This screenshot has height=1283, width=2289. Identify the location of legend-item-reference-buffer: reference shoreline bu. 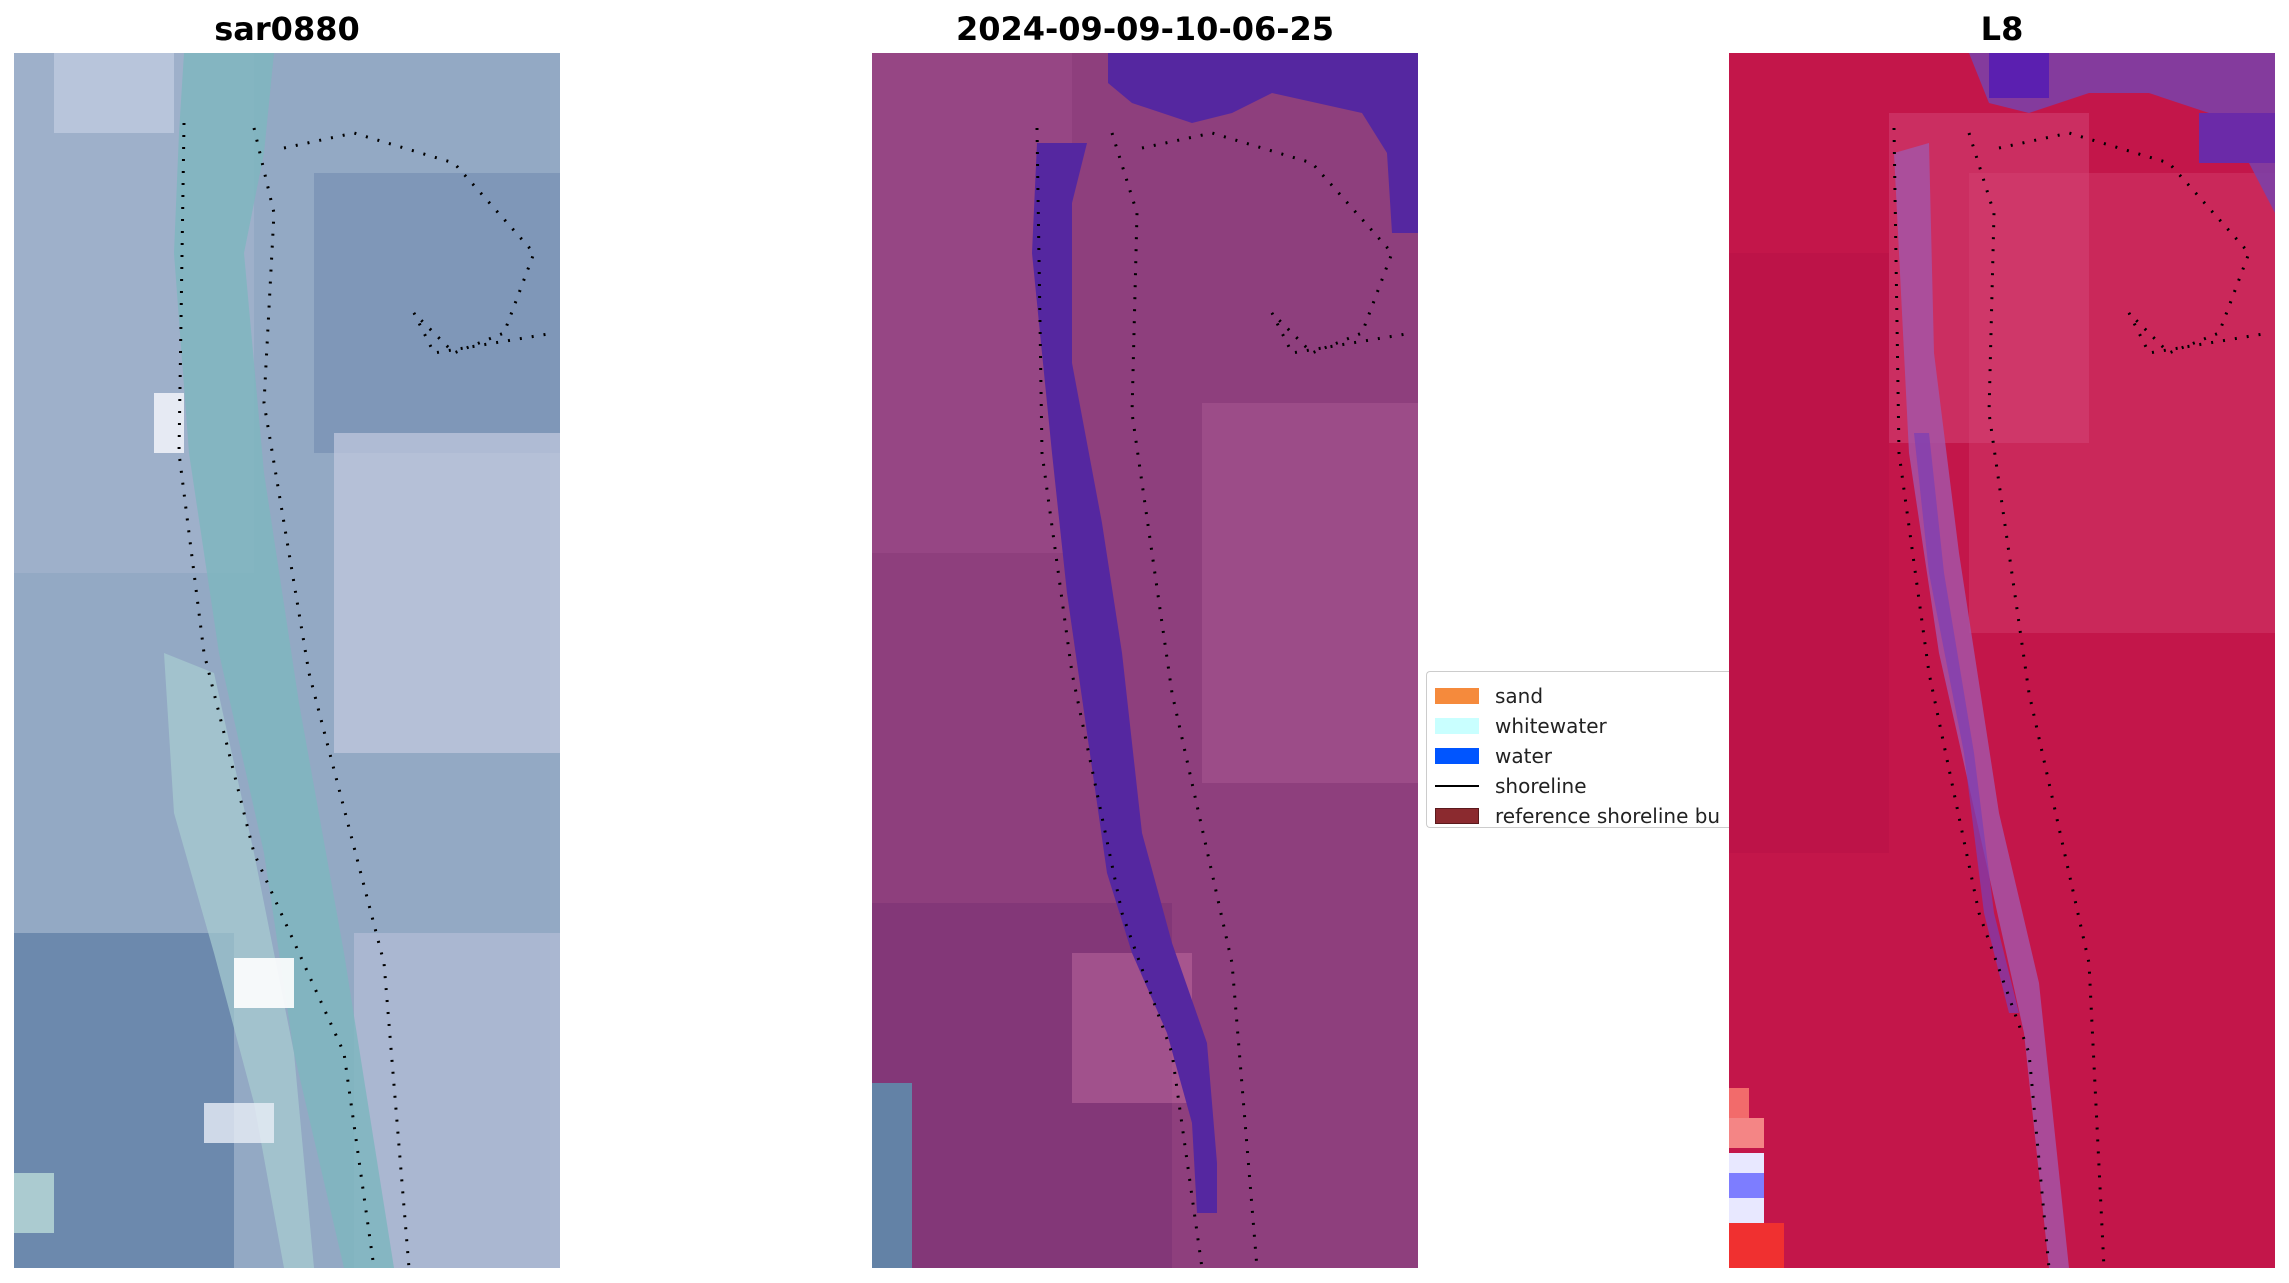
(1578, 816).